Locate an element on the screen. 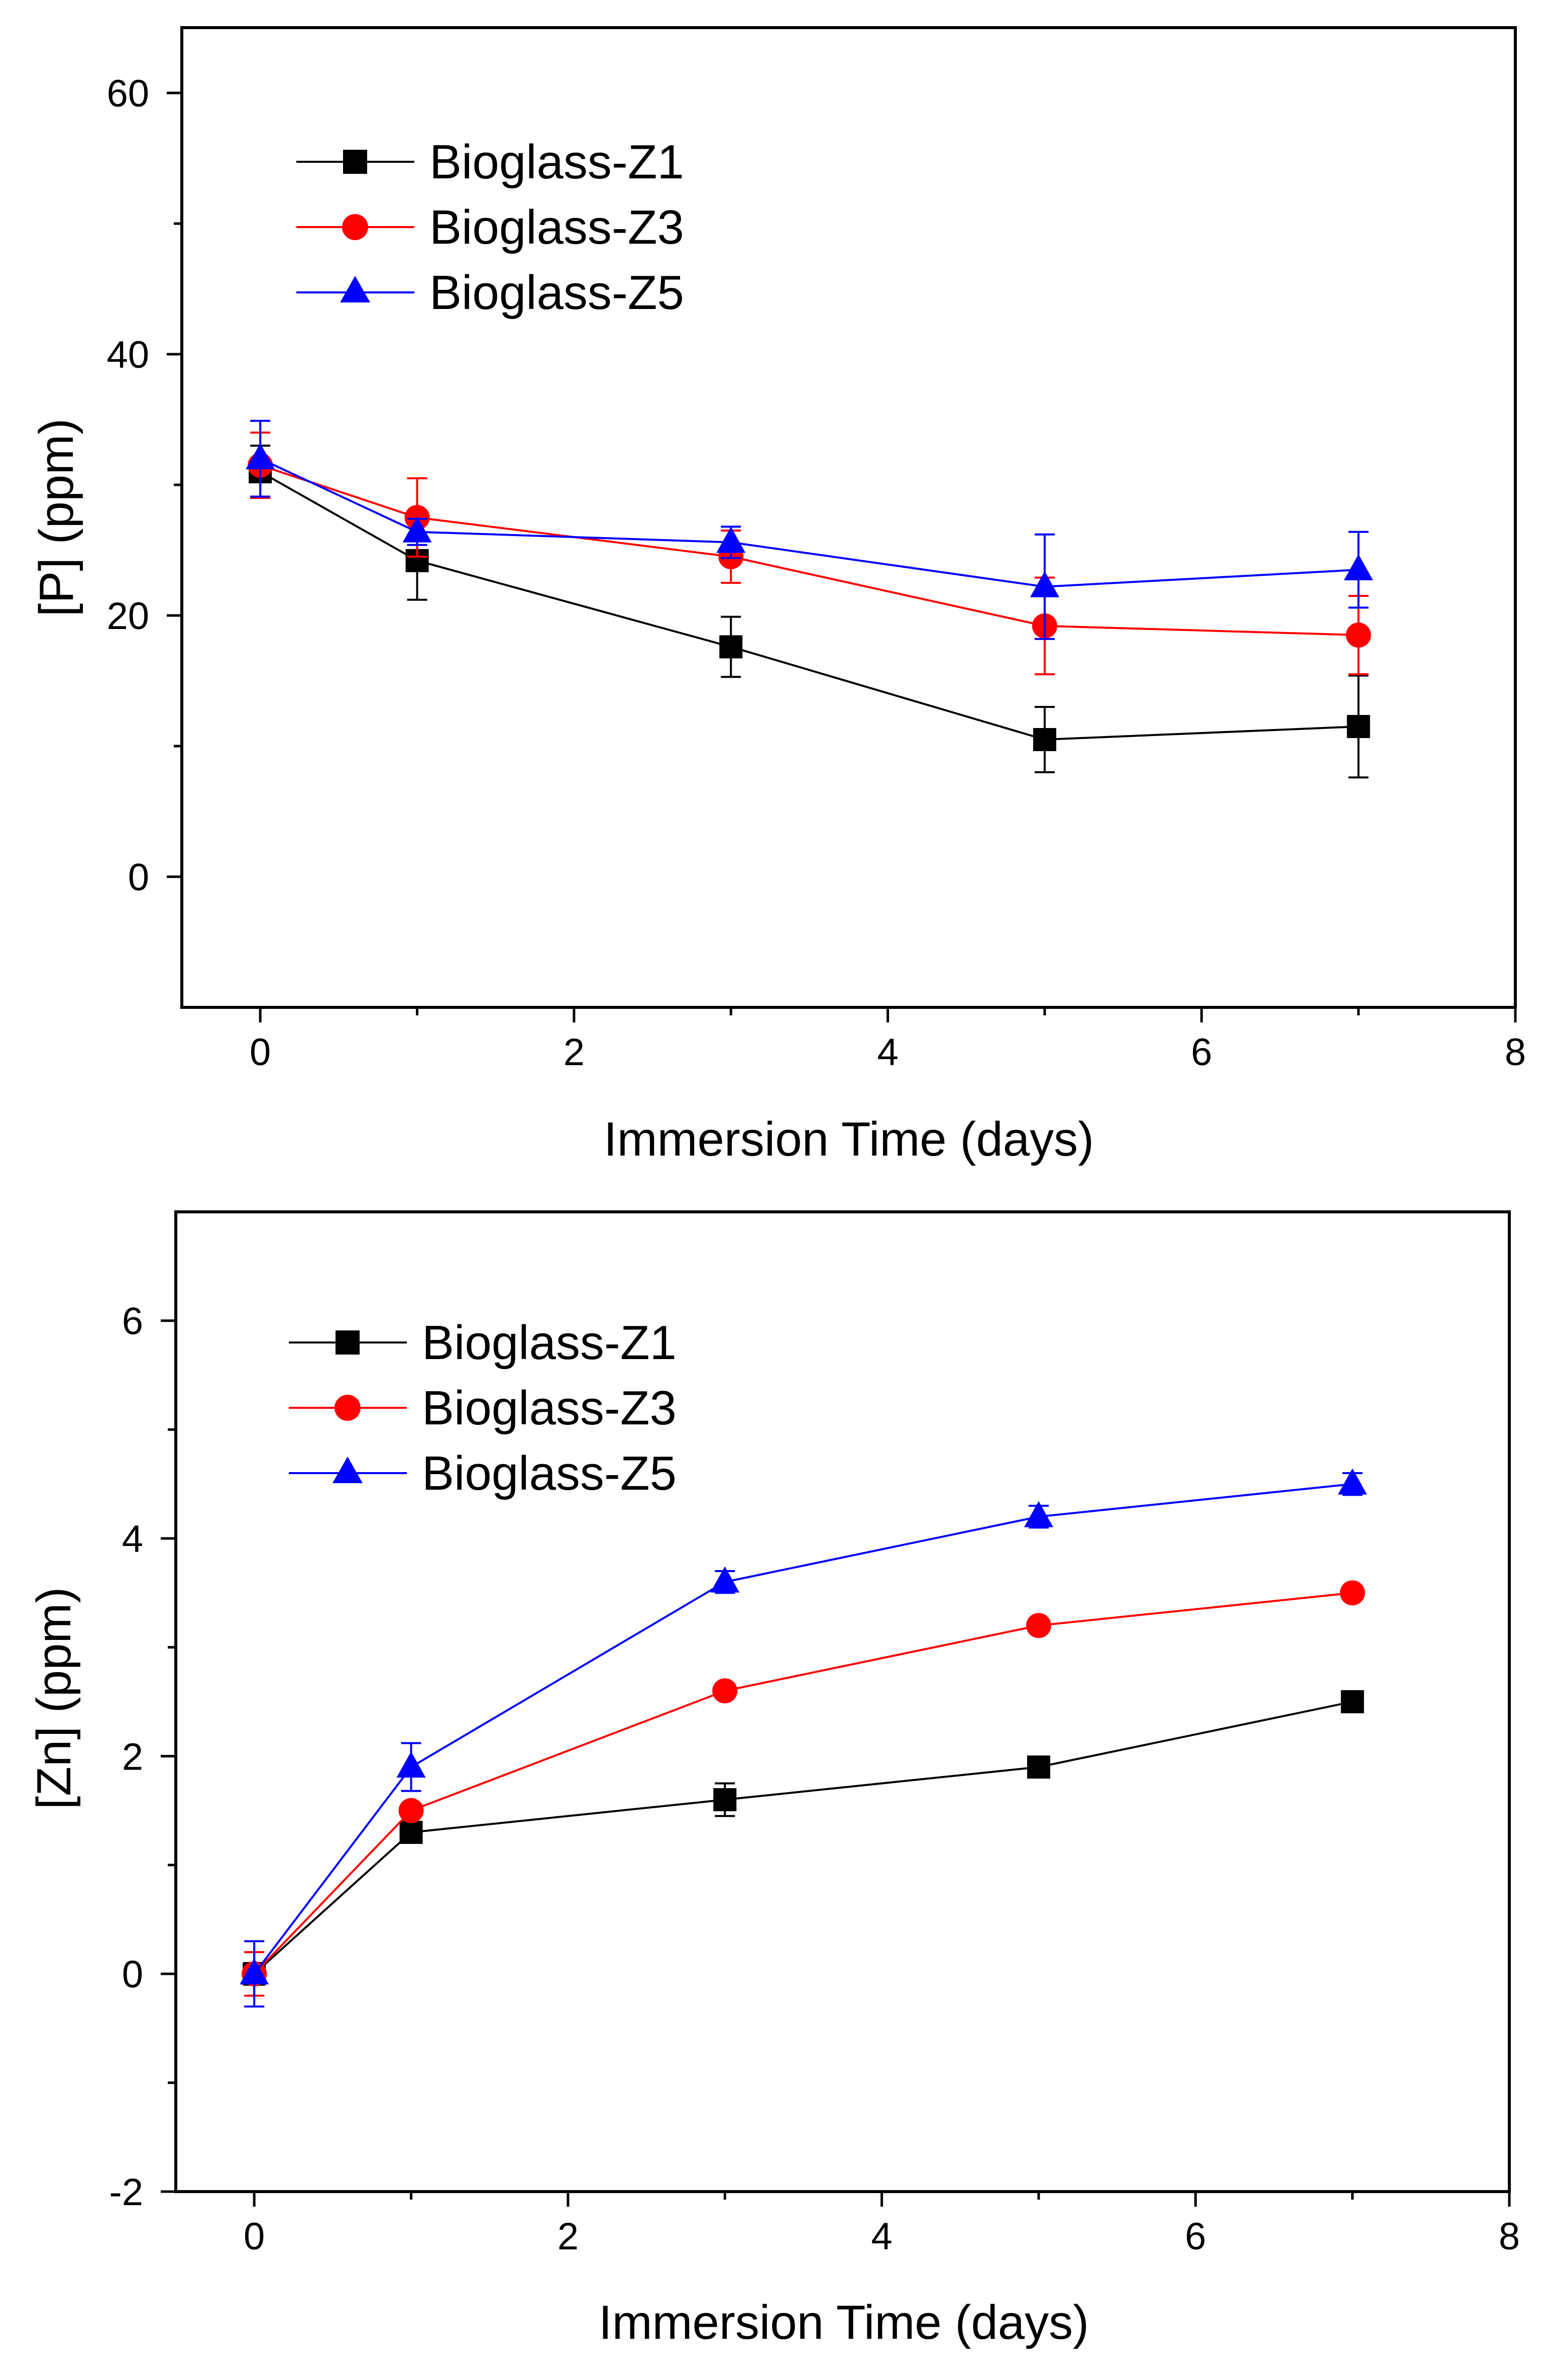 The image size is (1551, 2380). y-tick-label: -2 is located at coordinates (126, 2192).